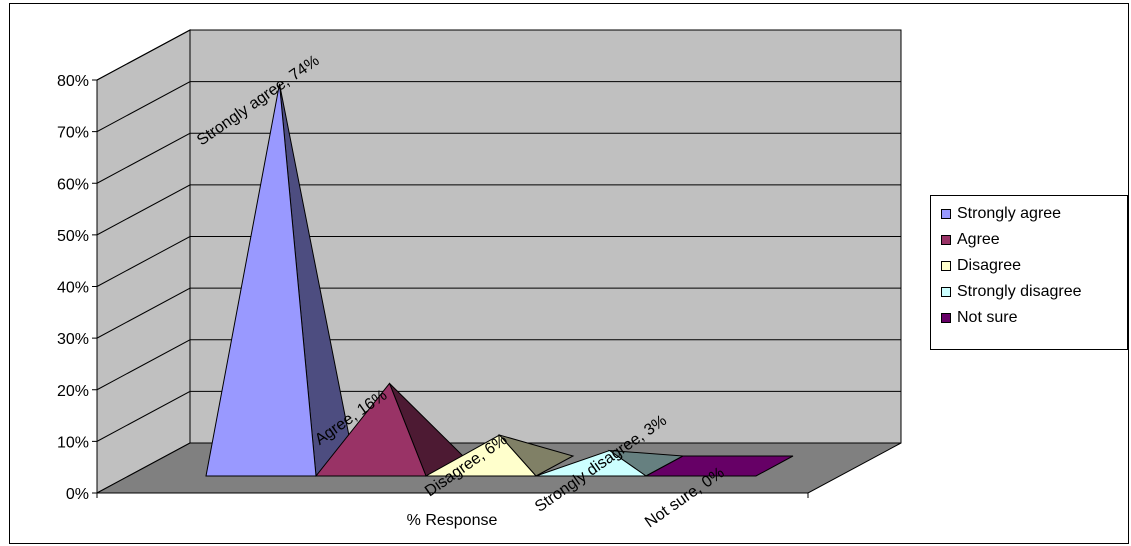  What do you see at coordinates (978, 239) in the screenshot?
I see `legend-label: Agree` at bounding box center [978, 239].